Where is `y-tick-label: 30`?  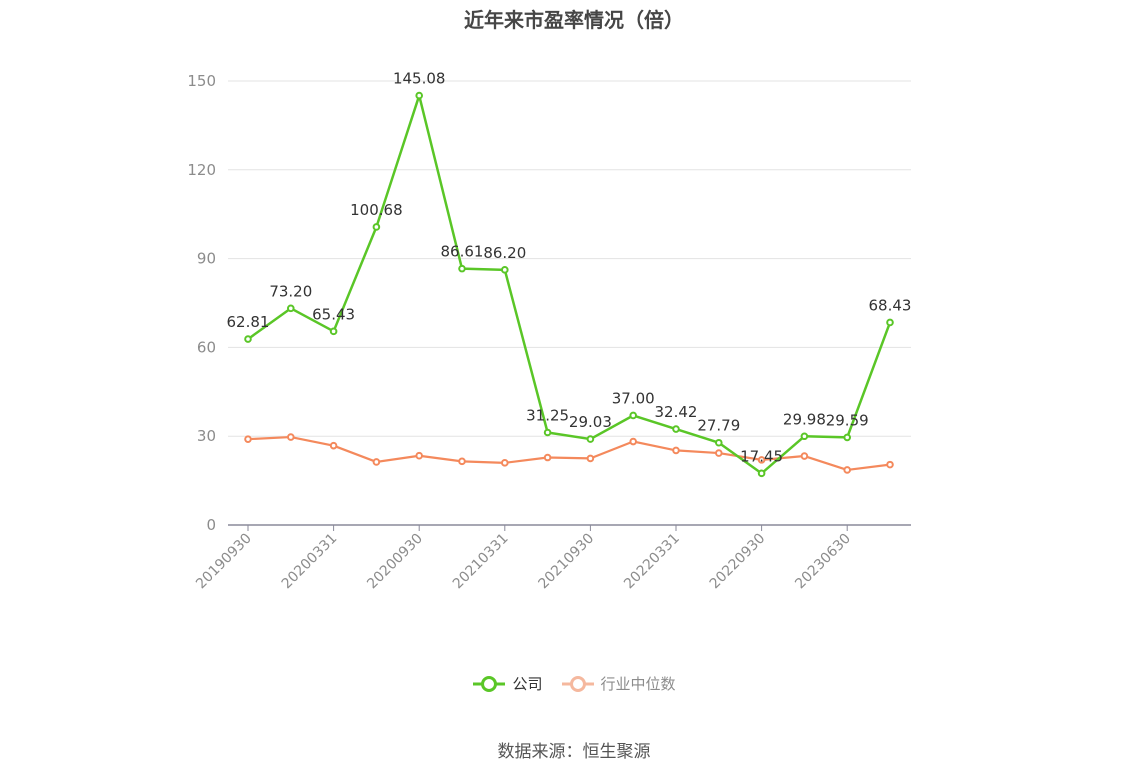
y-tick-label: 30 is located at coordinates (206, 436).